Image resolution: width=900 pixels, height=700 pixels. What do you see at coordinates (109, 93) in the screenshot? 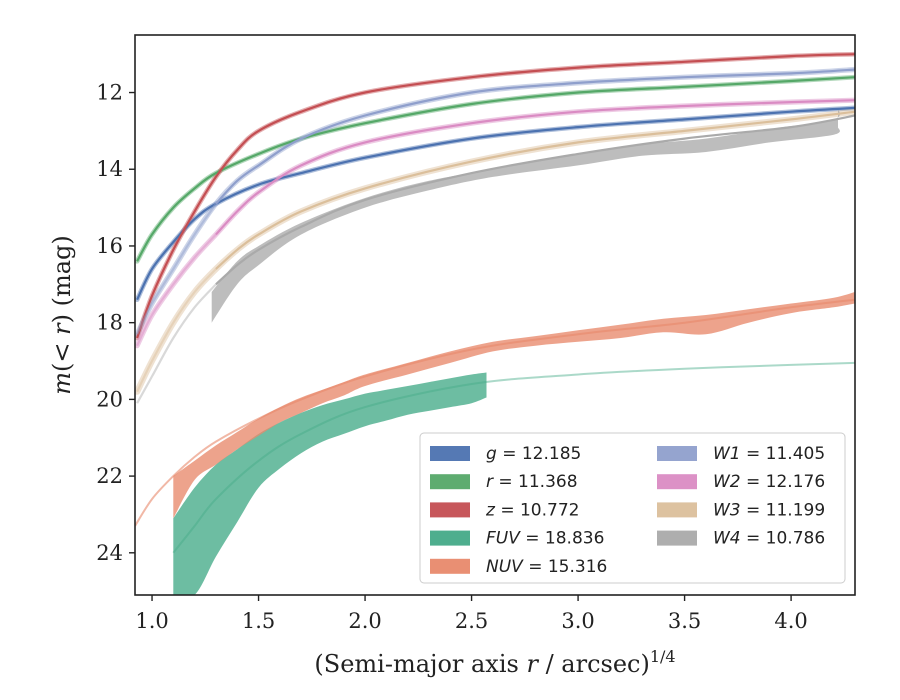
I see `y-tick-label: 12` at bounding box center [109, 93].